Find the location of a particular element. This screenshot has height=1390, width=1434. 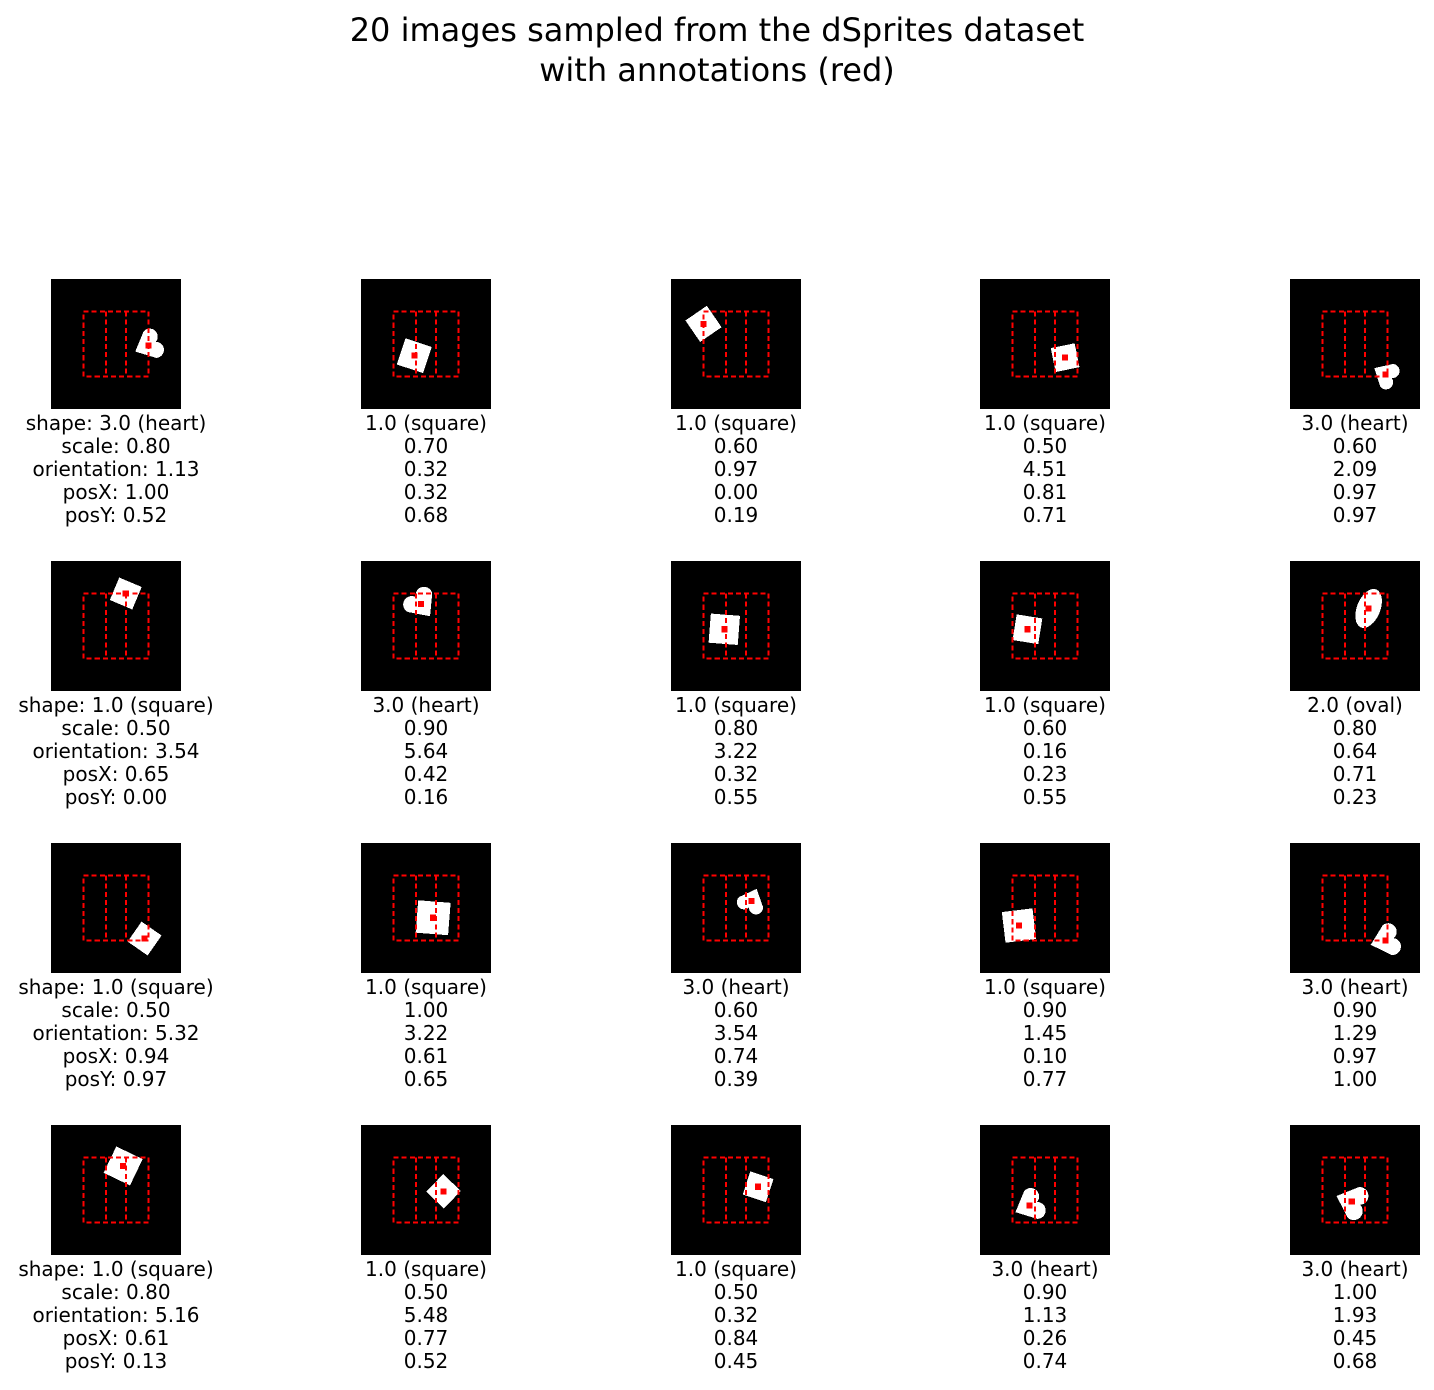

posY-label: 0.23 is located at coordinates (1355, 797).